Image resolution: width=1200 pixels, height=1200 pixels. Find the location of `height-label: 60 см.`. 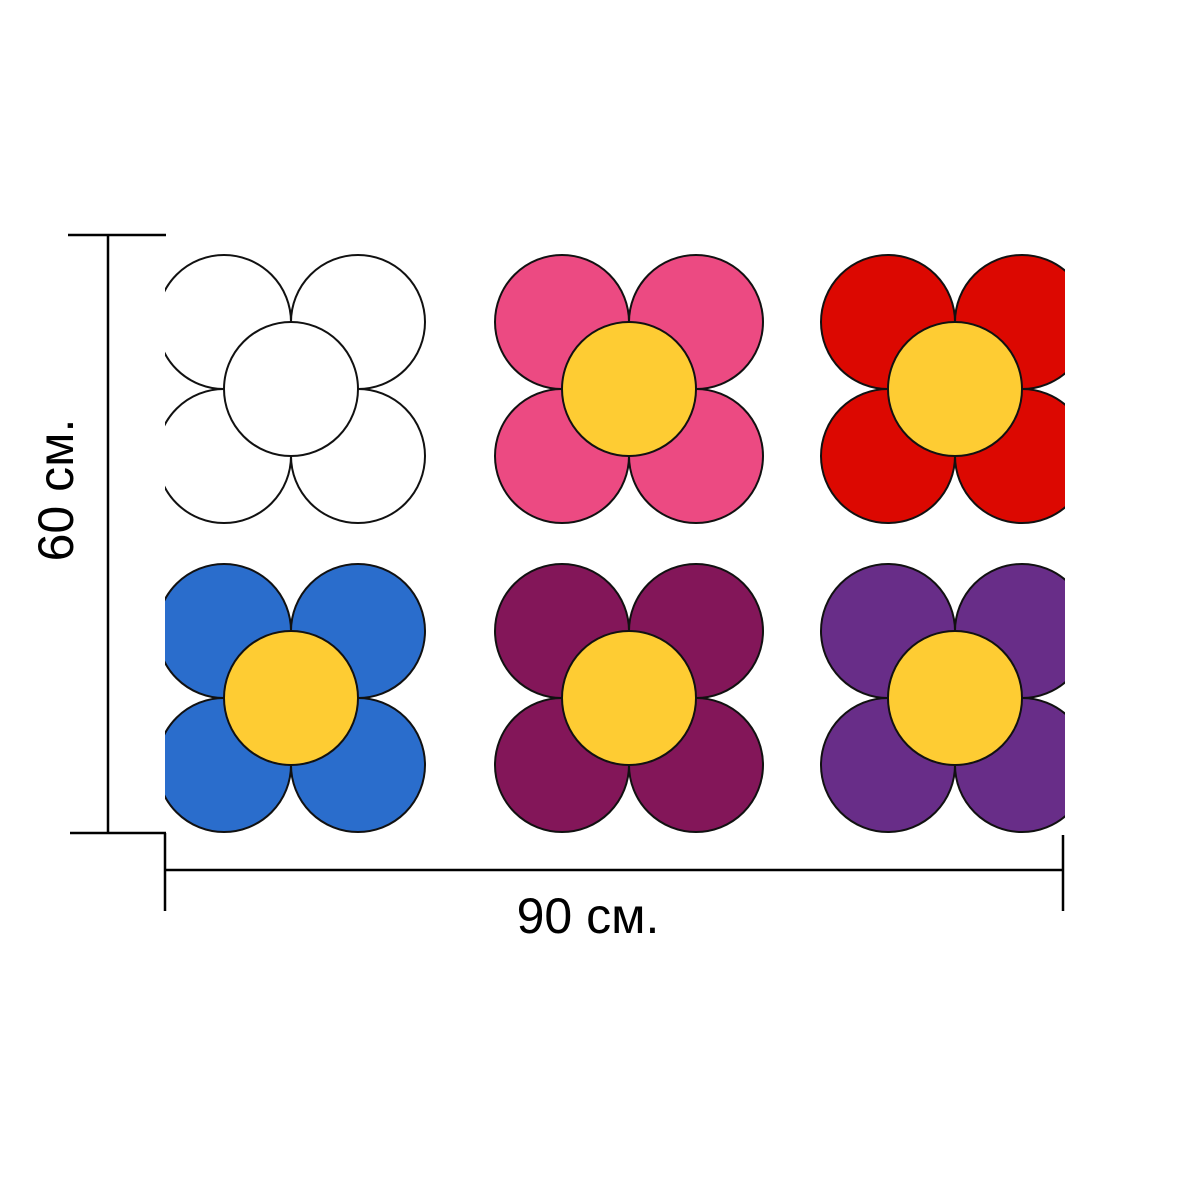

height-label: 60 см. is located at coordinates (56, 490).